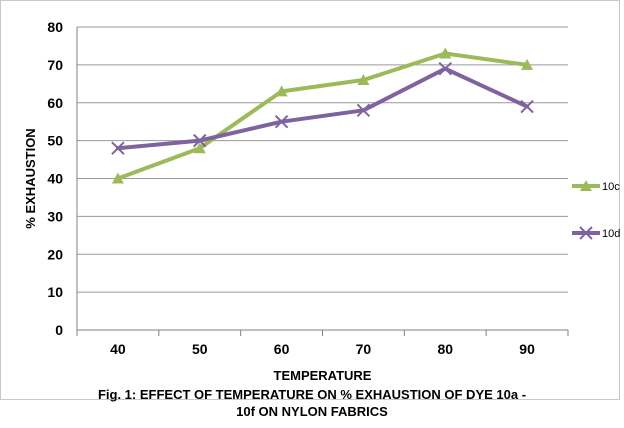 This screenshot has width=624, height=428. What do you see at coordinates (445, 349) in the screenshot?
I see `x-tick-label-80: 80` at bounding box center [445, 349].